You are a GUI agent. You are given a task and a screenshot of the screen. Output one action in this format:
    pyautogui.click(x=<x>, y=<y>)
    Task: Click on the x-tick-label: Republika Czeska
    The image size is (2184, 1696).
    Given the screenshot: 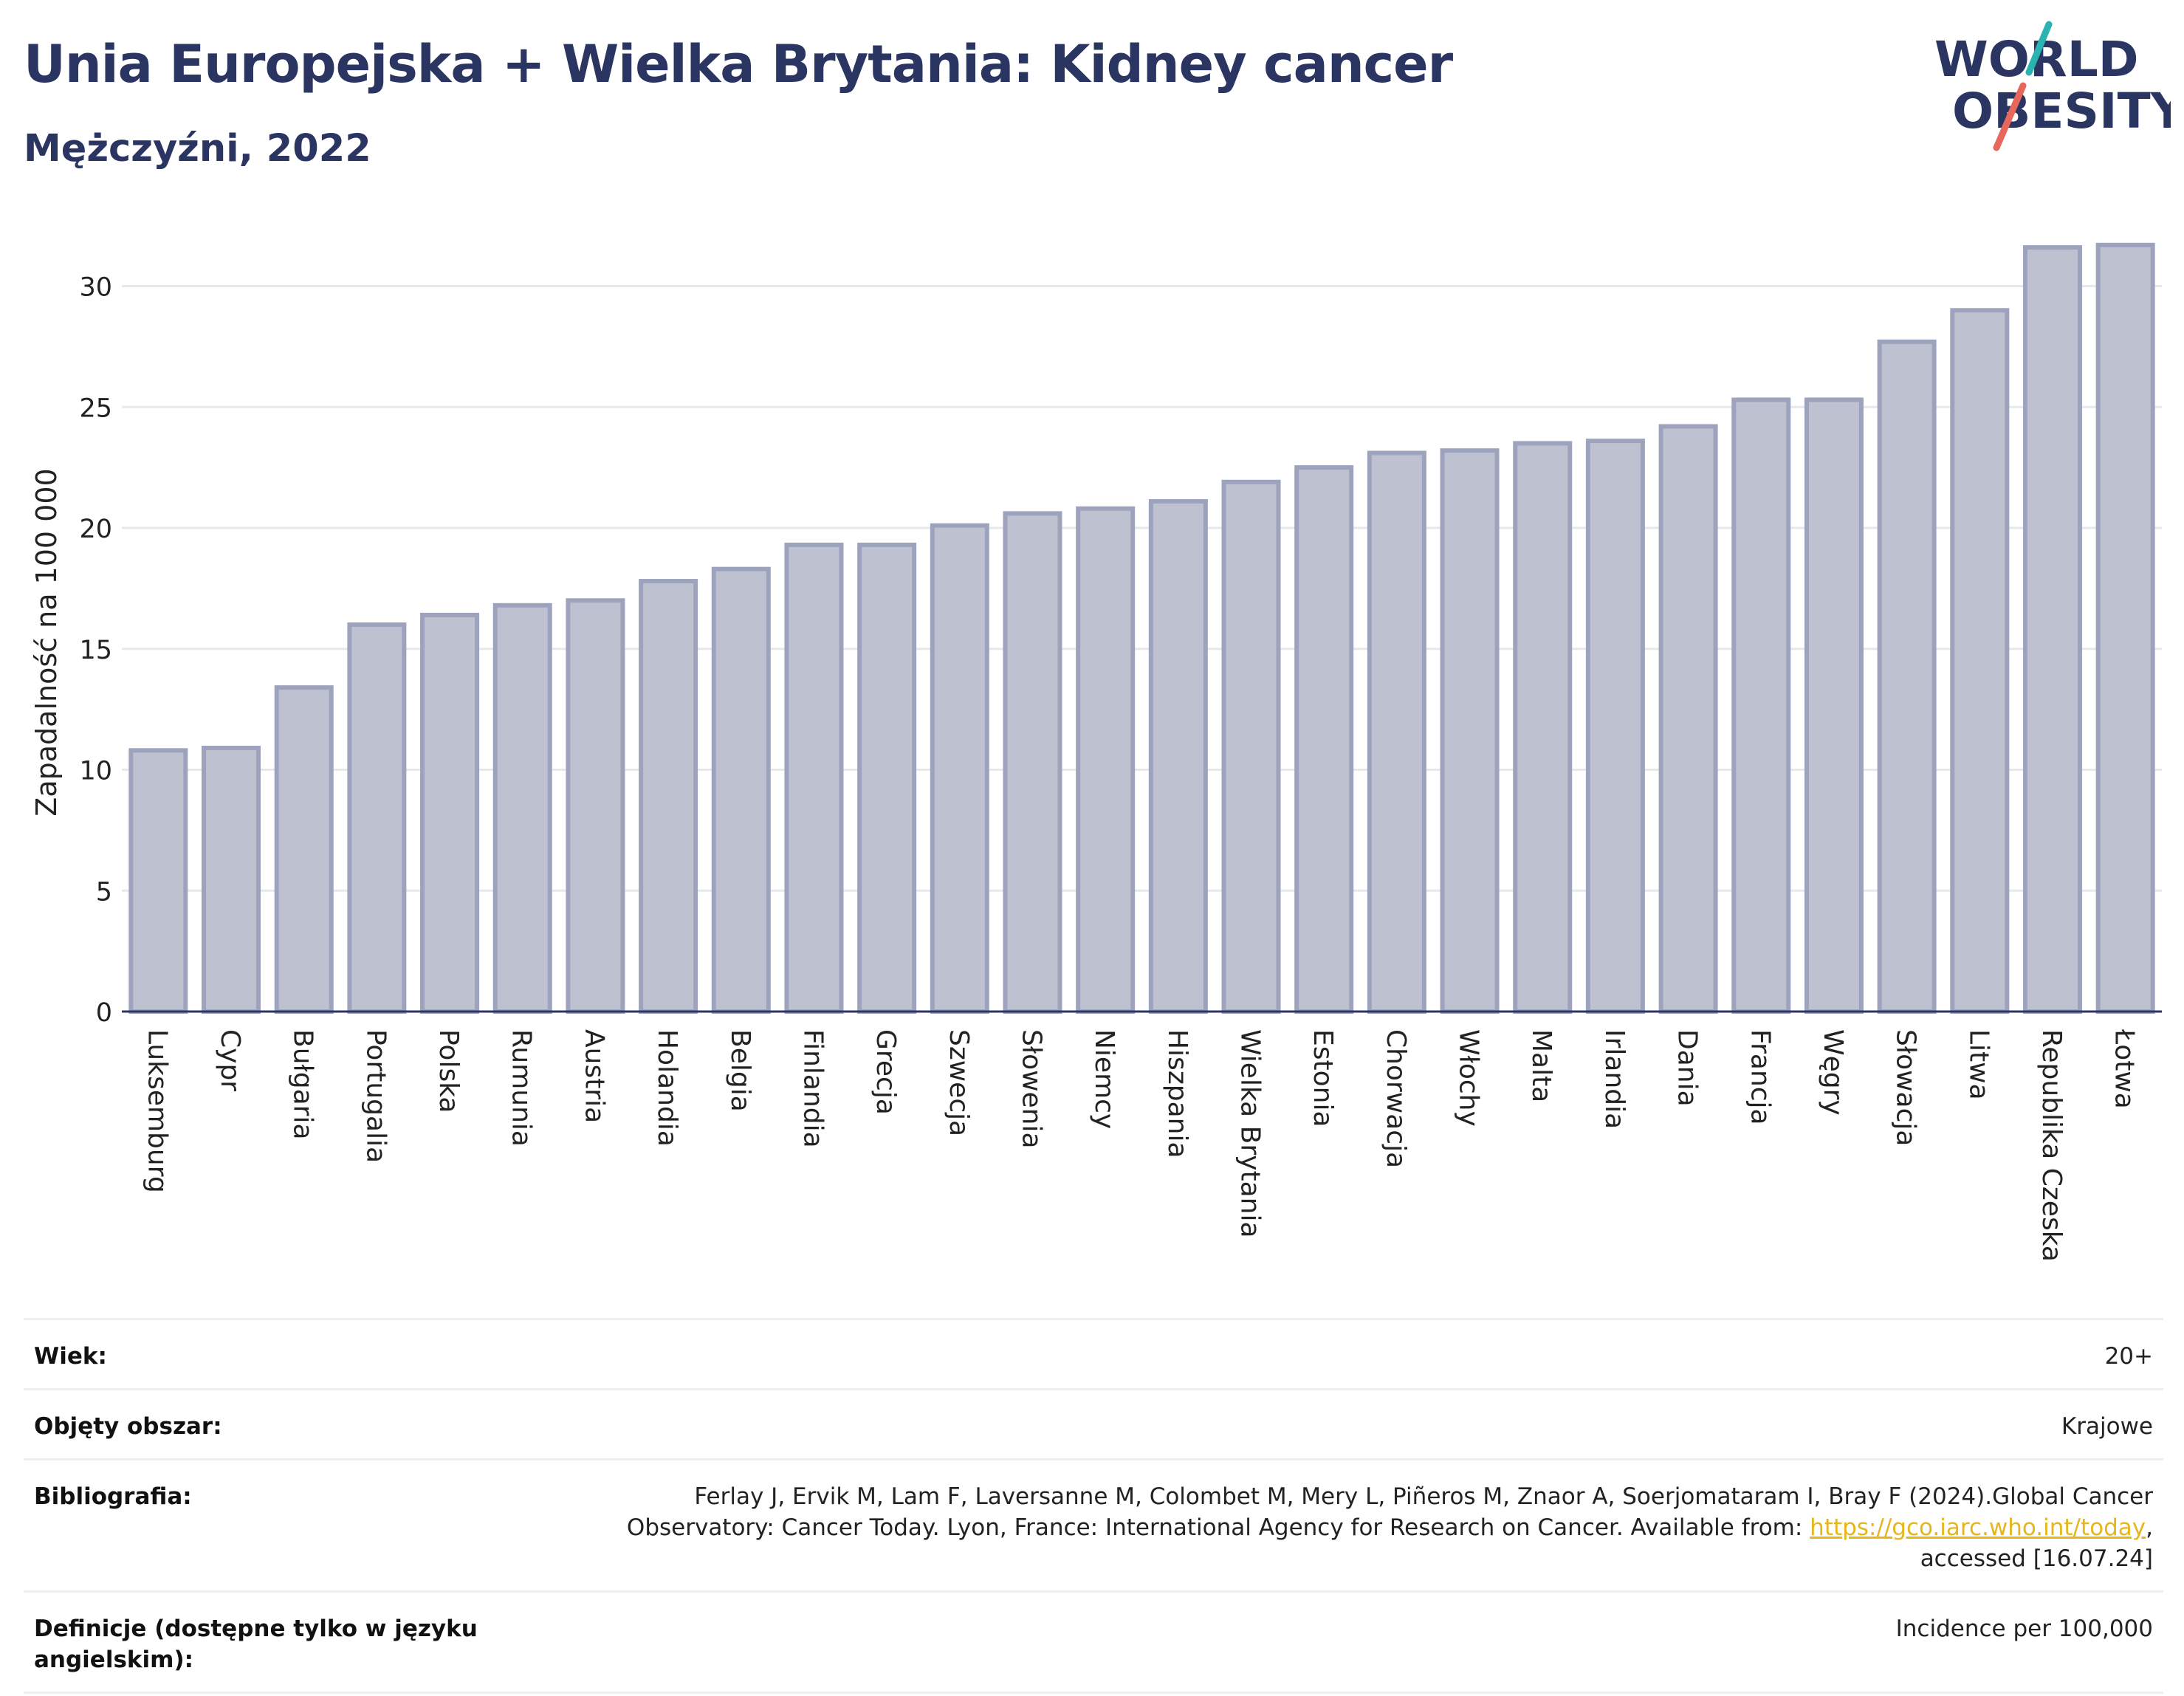 What is the action you would take?
    pyautogui.click(x=2052, y=1145)
    